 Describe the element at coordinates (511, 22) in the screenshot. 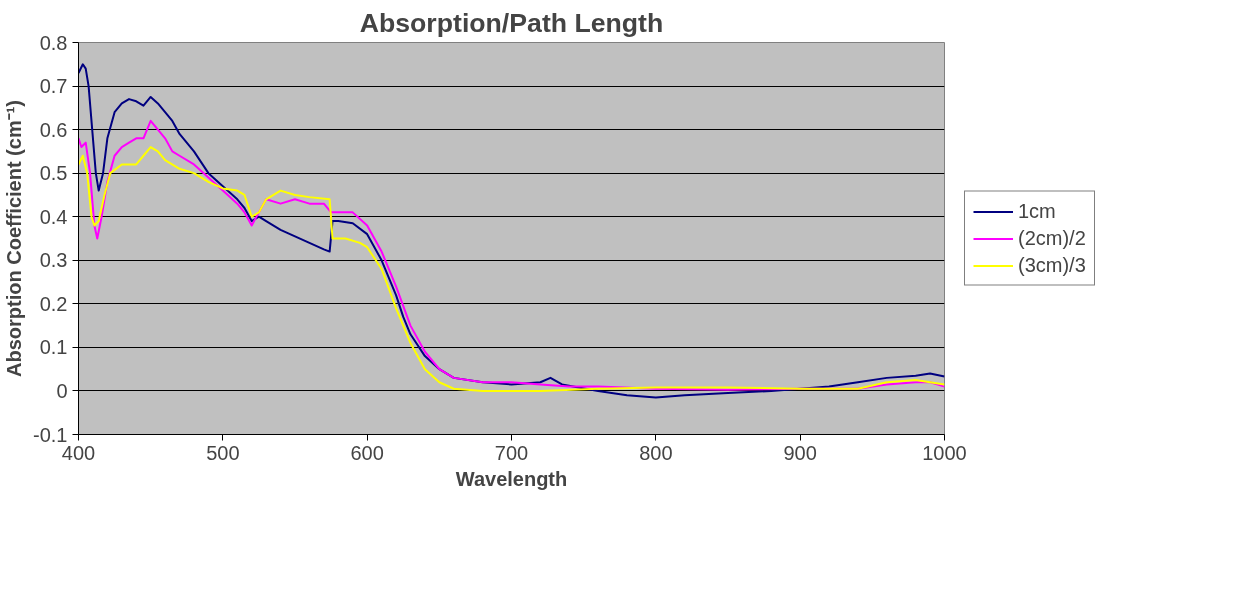

I see `chart-title: Absorption/Path Length` at that location.